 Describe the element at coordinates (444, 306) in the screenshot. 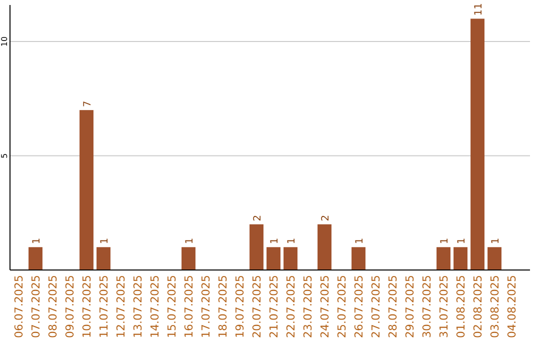

I see `x-tick-label: 31.07.2025` at that location.